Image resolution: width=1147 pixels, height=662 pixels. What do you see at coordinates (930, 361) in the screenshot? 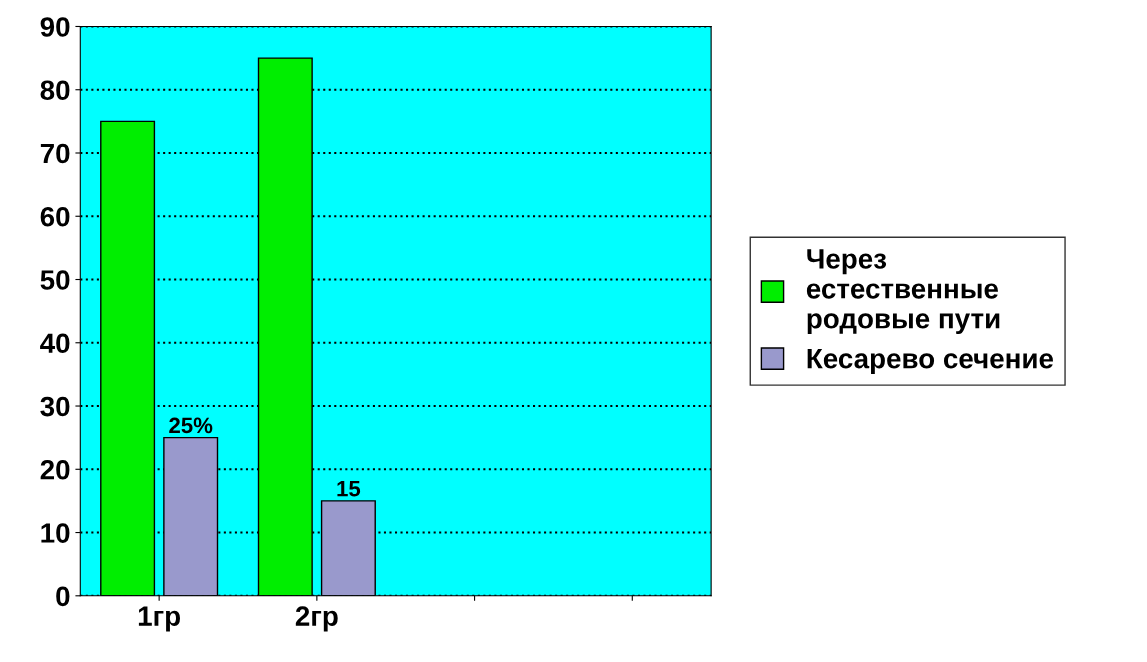
I see `legend-label: Кесарево сечение` at bounding box center [930, 361].